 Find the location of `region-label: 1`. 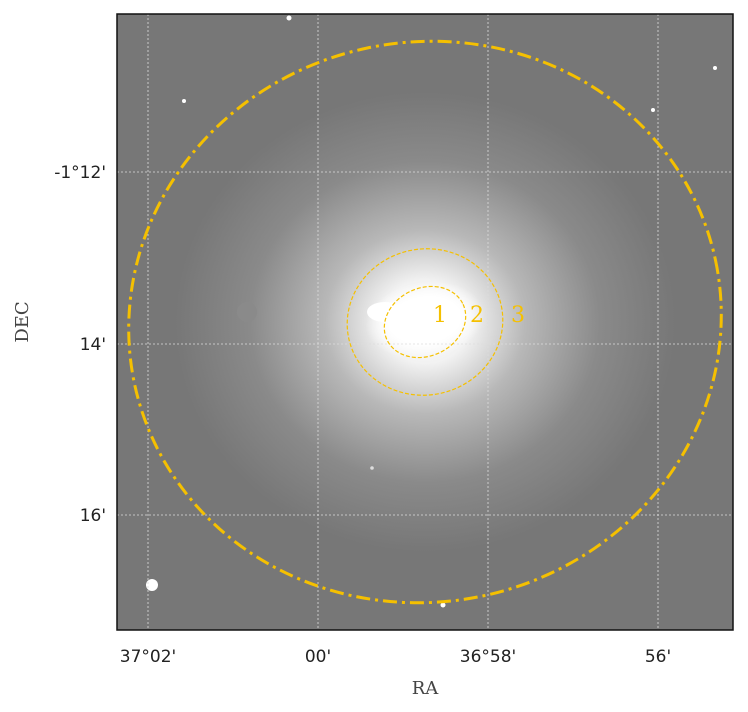

region-label: 1 is located at coordinates (440, 315).